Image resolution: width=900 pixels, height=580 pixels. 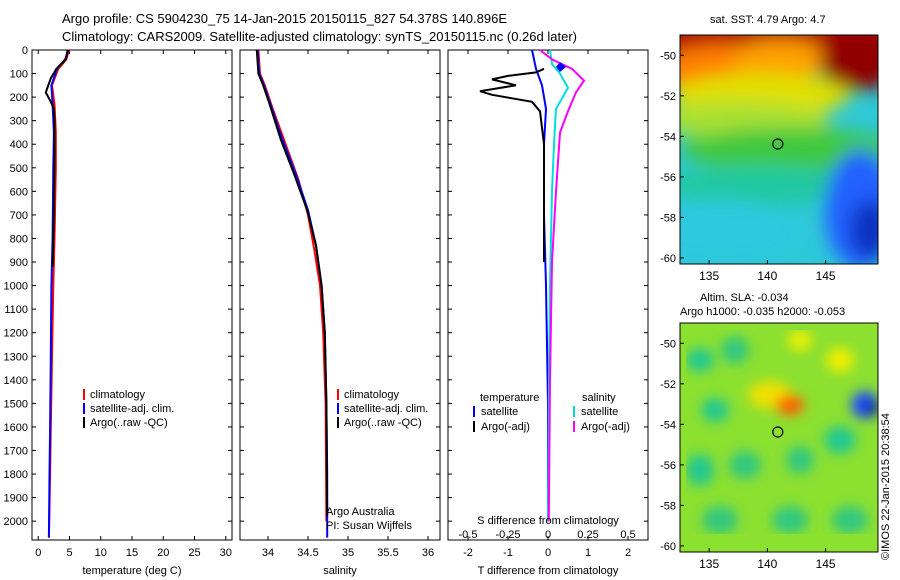 I want to click on sla-map-frame, so click(x=779, y=437).